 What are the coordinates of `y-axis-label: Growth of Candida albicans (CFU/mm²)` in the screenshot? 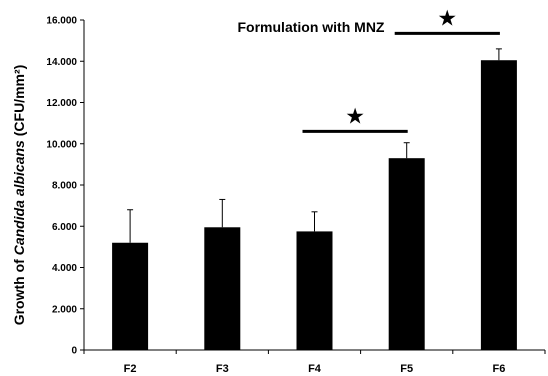 It's located at (19, 195).